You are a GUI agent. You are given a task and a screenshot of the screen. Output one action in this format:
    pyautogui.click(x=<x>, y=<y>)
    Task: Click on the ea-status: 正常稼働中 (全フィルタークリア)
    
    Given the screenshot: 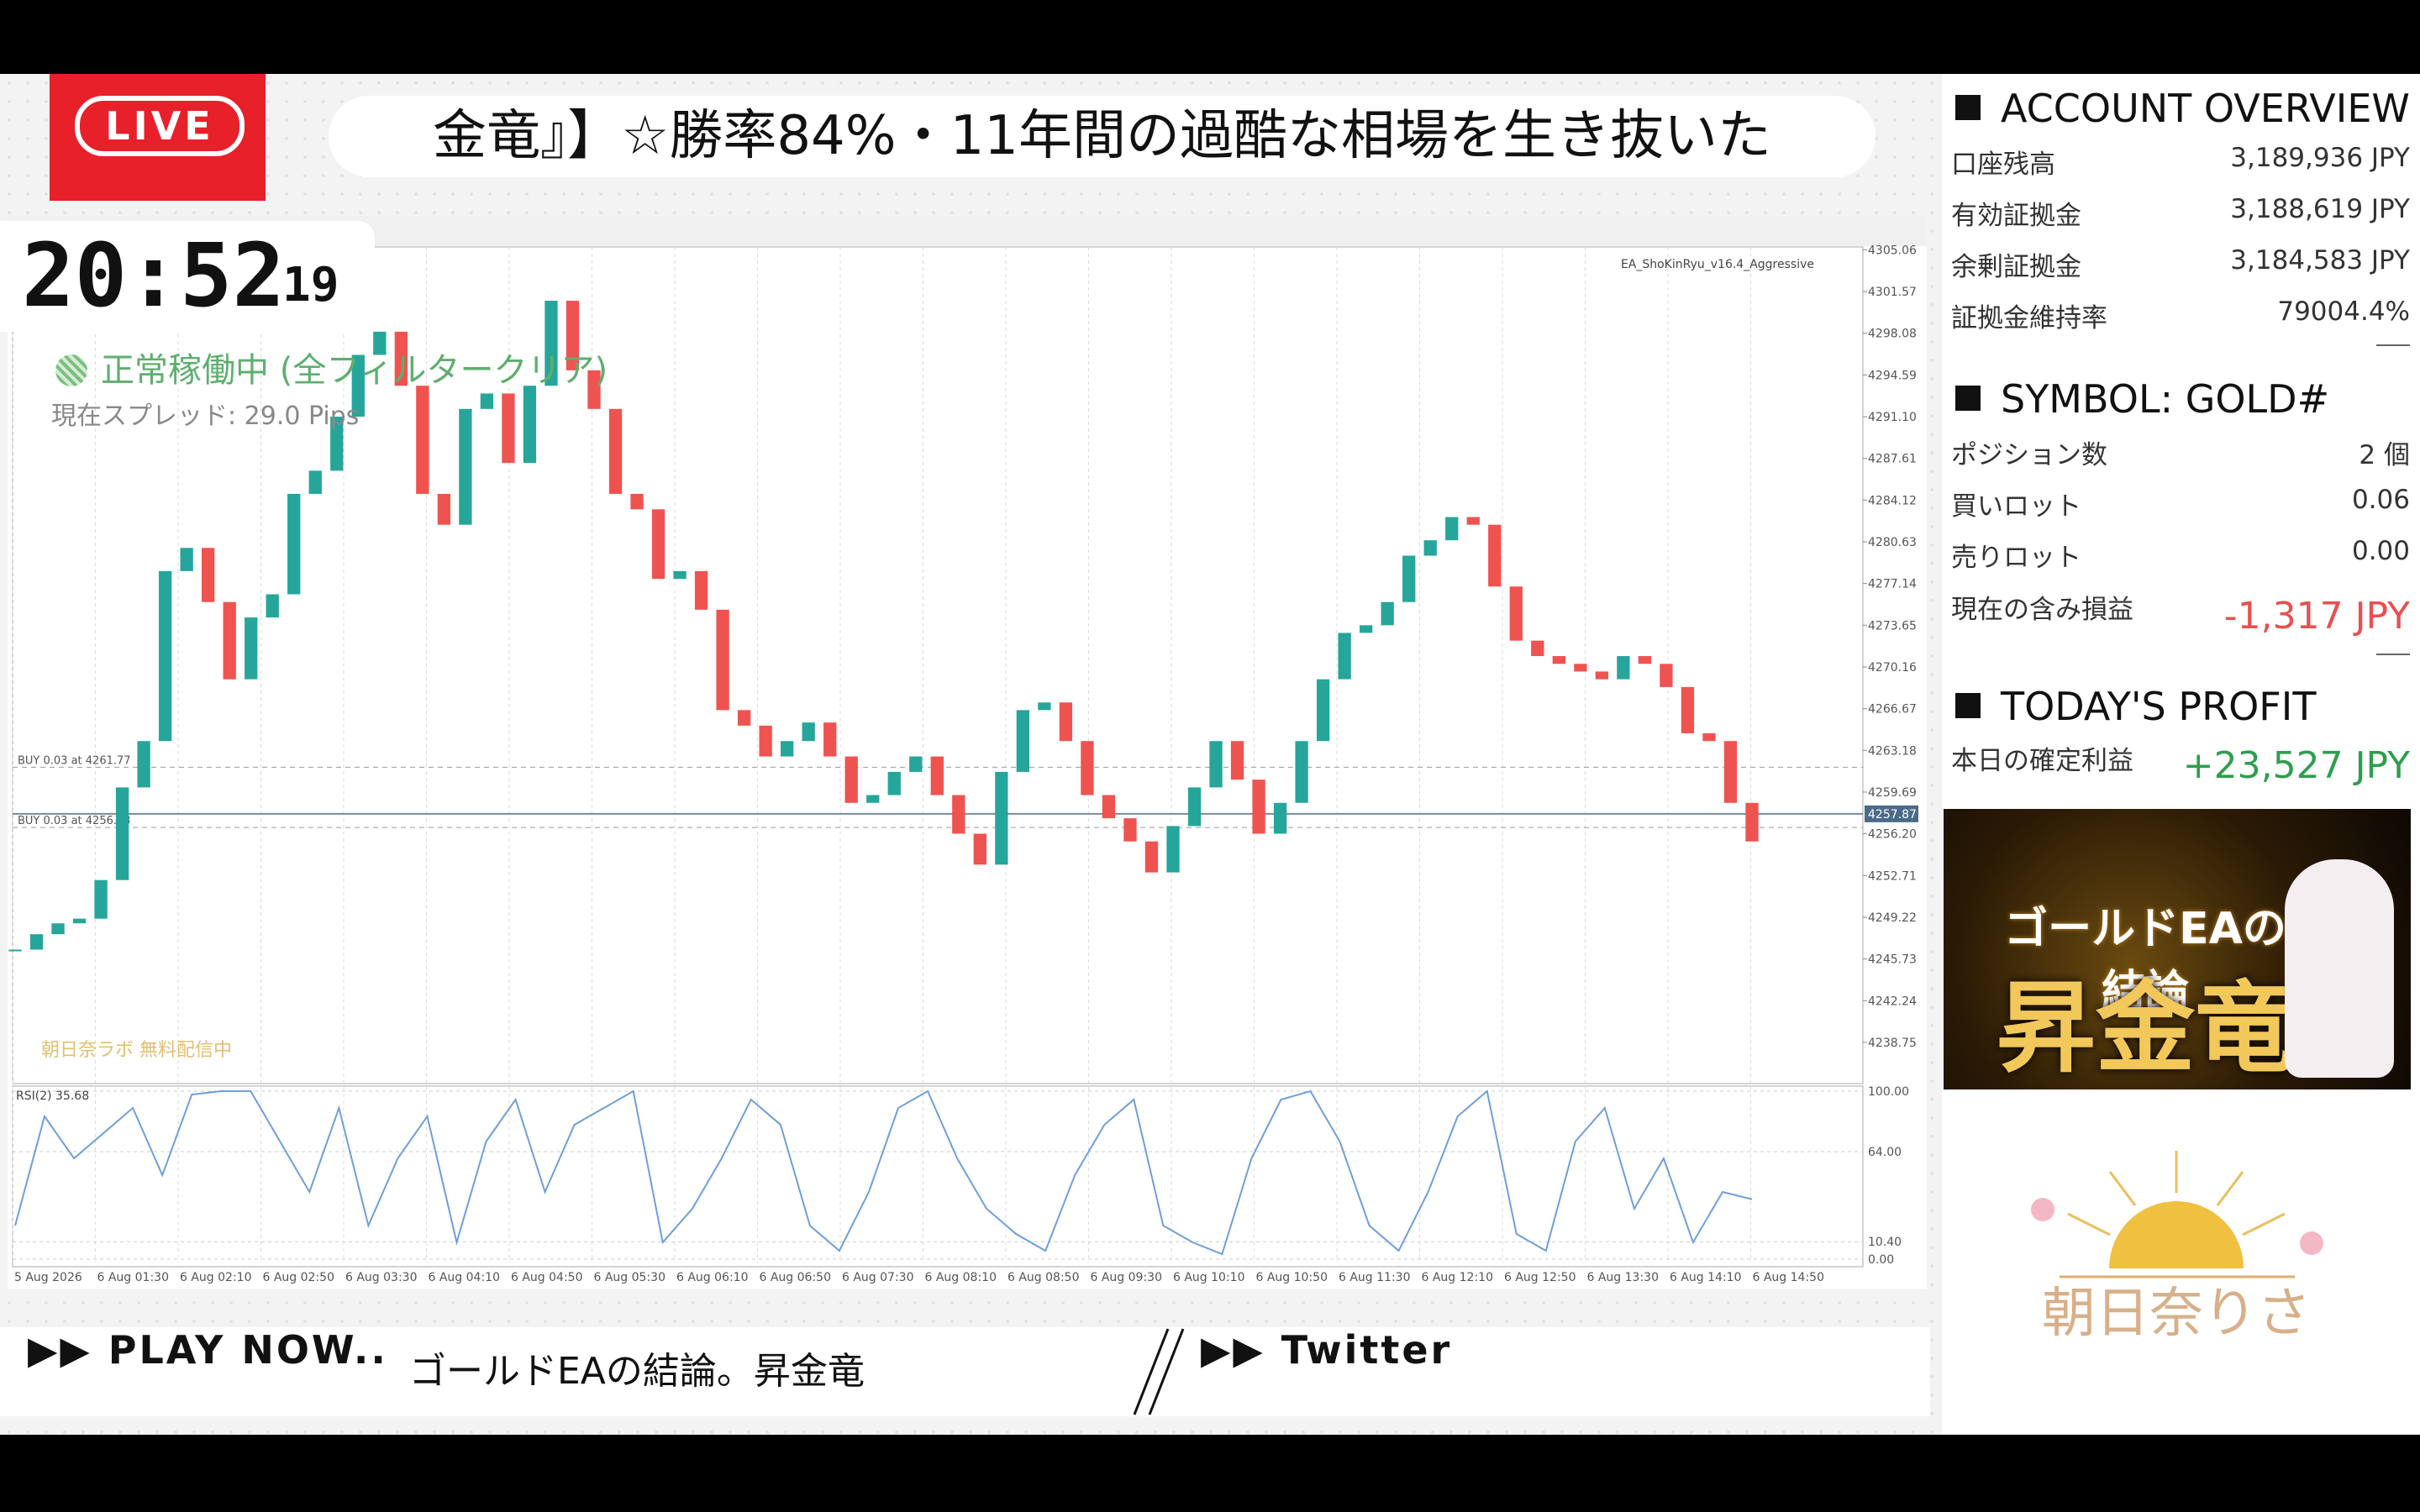 What is the action you would take?
    pyautogui.click(x=331, y=367)
    